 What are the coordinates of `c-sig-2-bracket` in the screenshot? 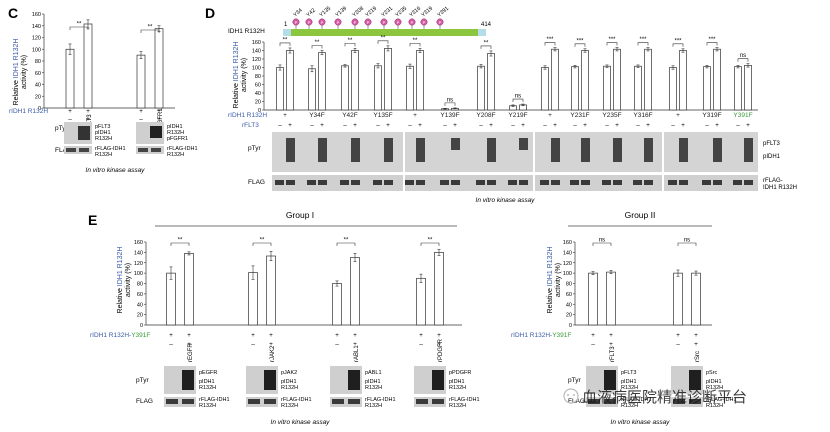 It's located at (150, 31).